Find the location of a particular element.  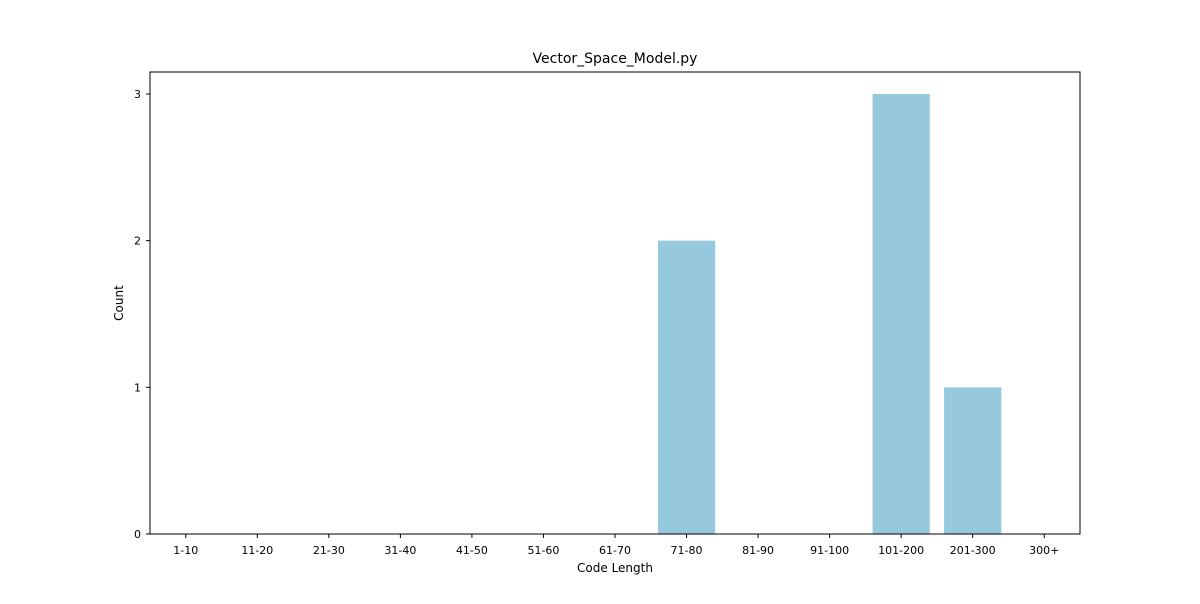

x-tick-label: 201-300 is located at coordinates (973, 550).